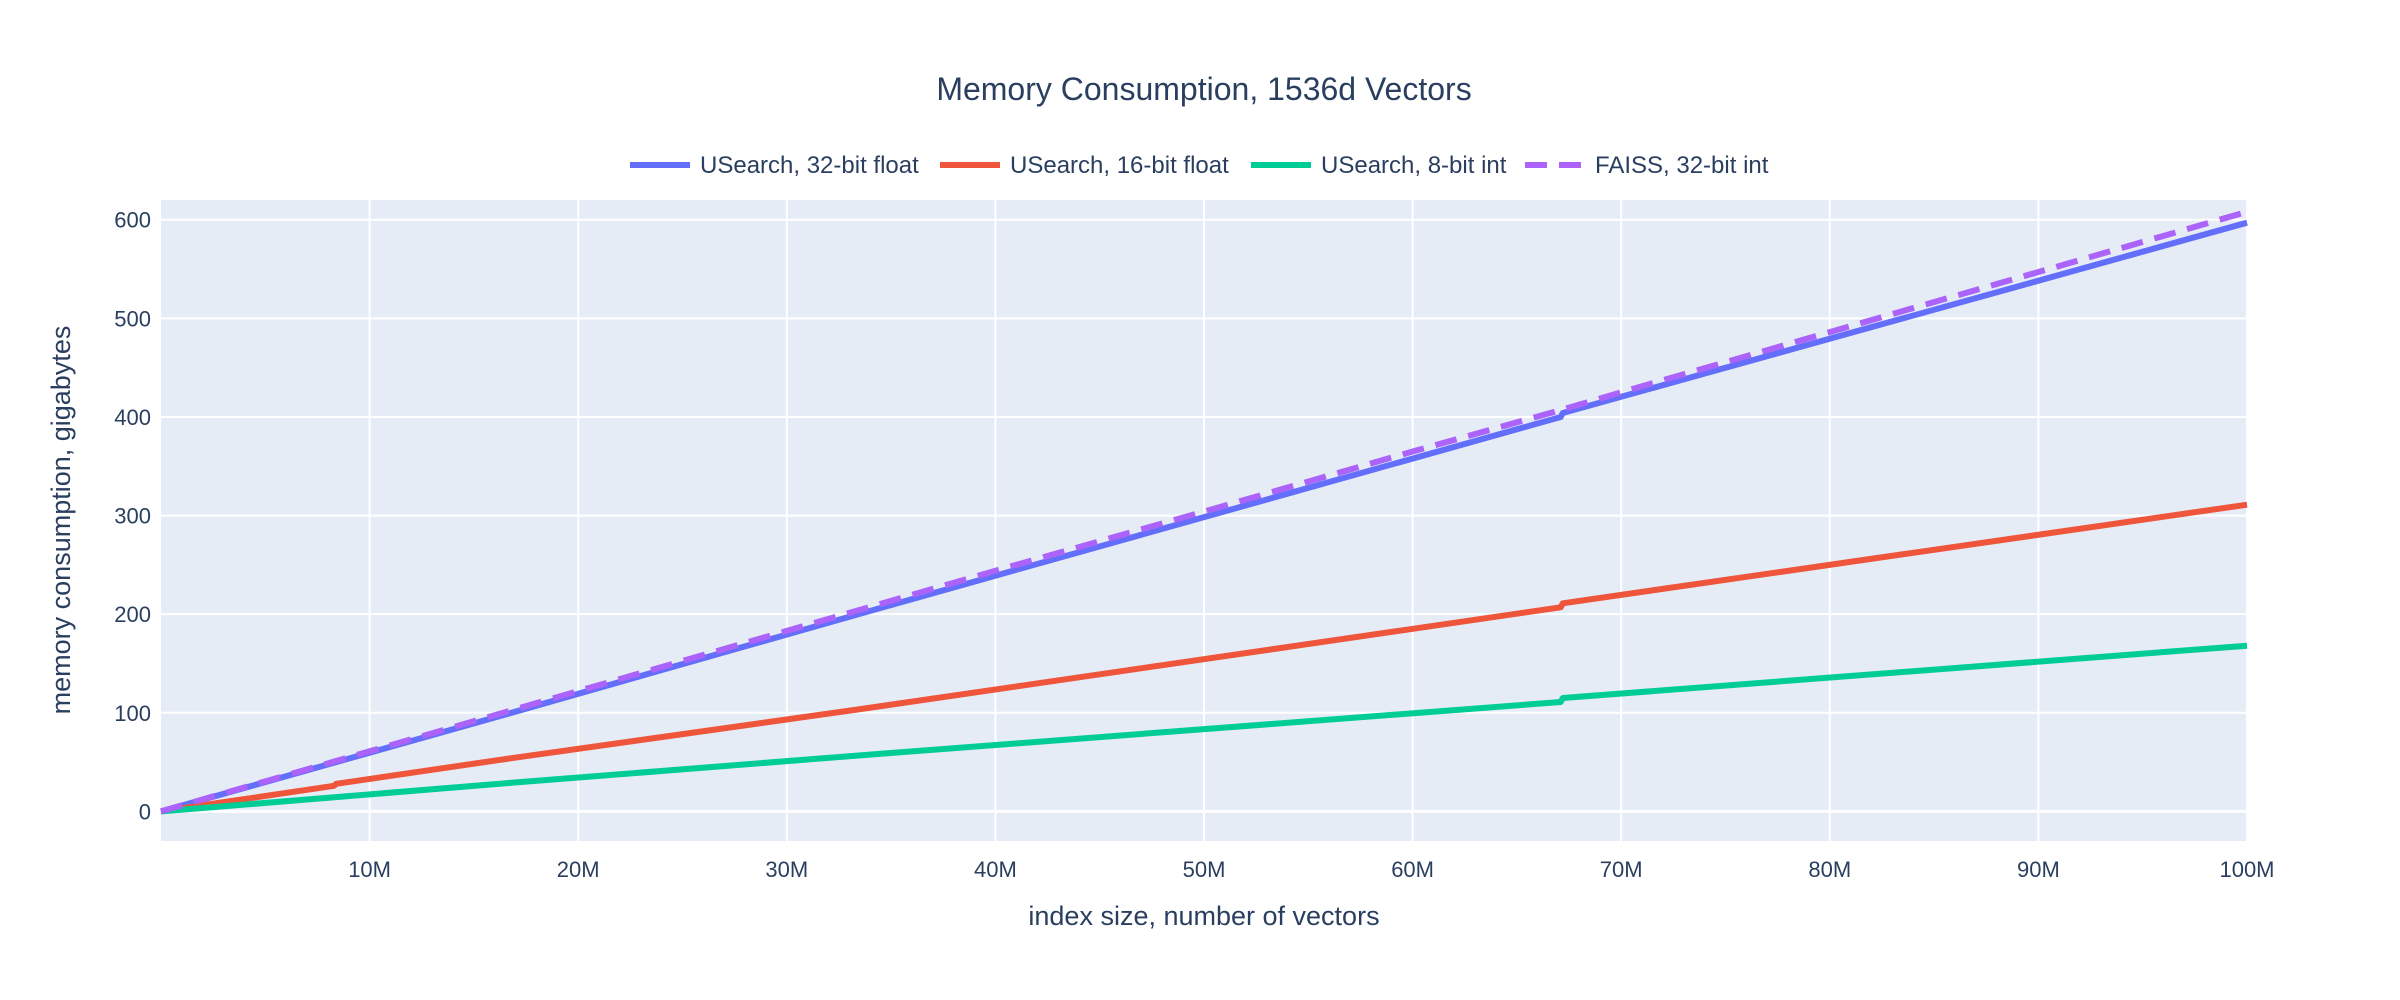 This screenshot has width=2400, height=1000. Describe the element at coordinates (132, 614) in the screenshot. I see `y-tick-label: 200` at that location.